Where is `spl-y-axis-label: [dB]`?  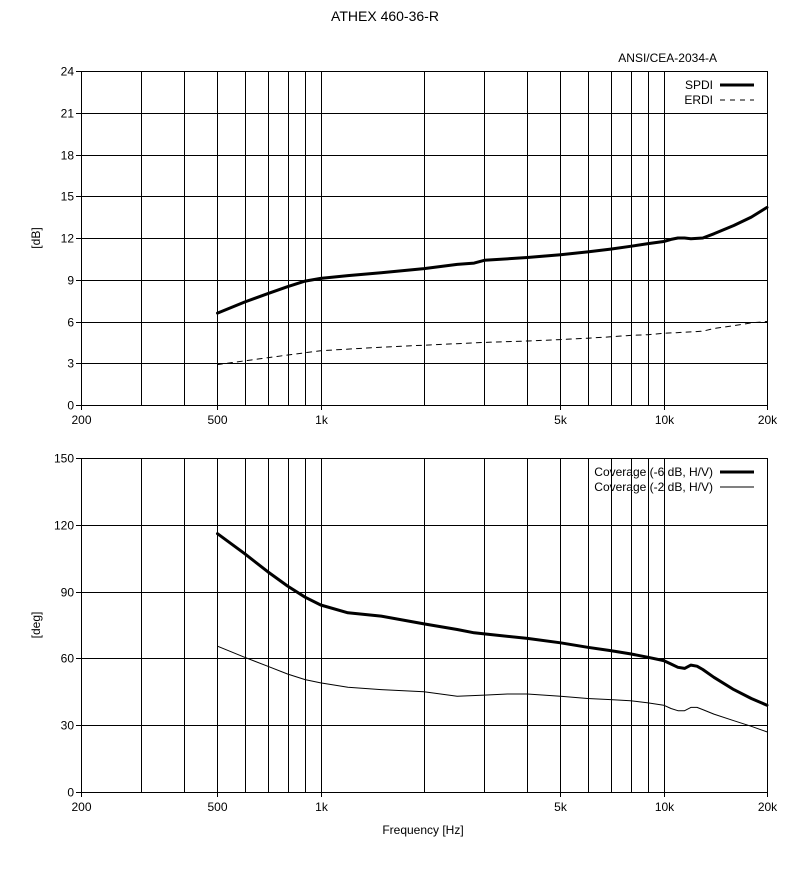 spl-y-axis-label: [dB] is located at coordinates (36, 237).